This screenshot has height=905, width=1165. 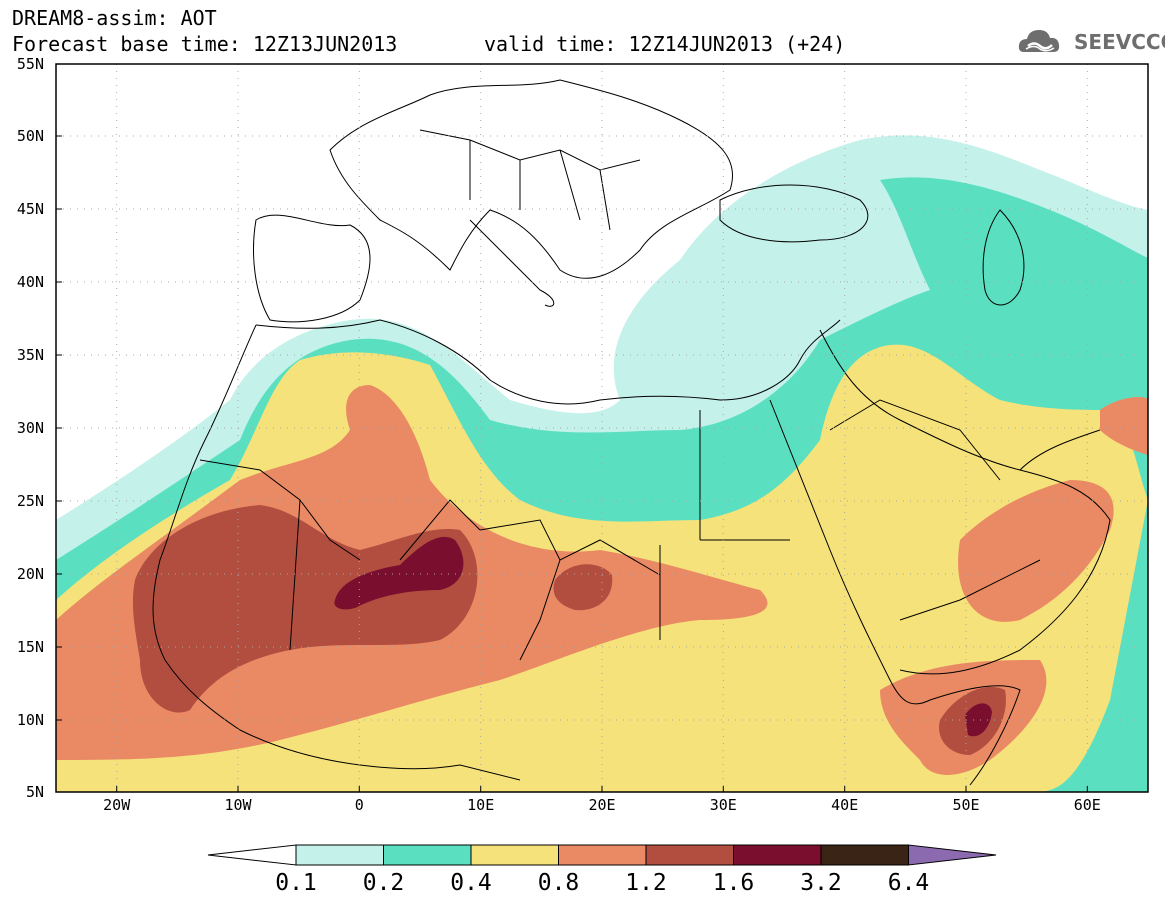 I want to click on coast-red-sea, so click(x=850, y=552).